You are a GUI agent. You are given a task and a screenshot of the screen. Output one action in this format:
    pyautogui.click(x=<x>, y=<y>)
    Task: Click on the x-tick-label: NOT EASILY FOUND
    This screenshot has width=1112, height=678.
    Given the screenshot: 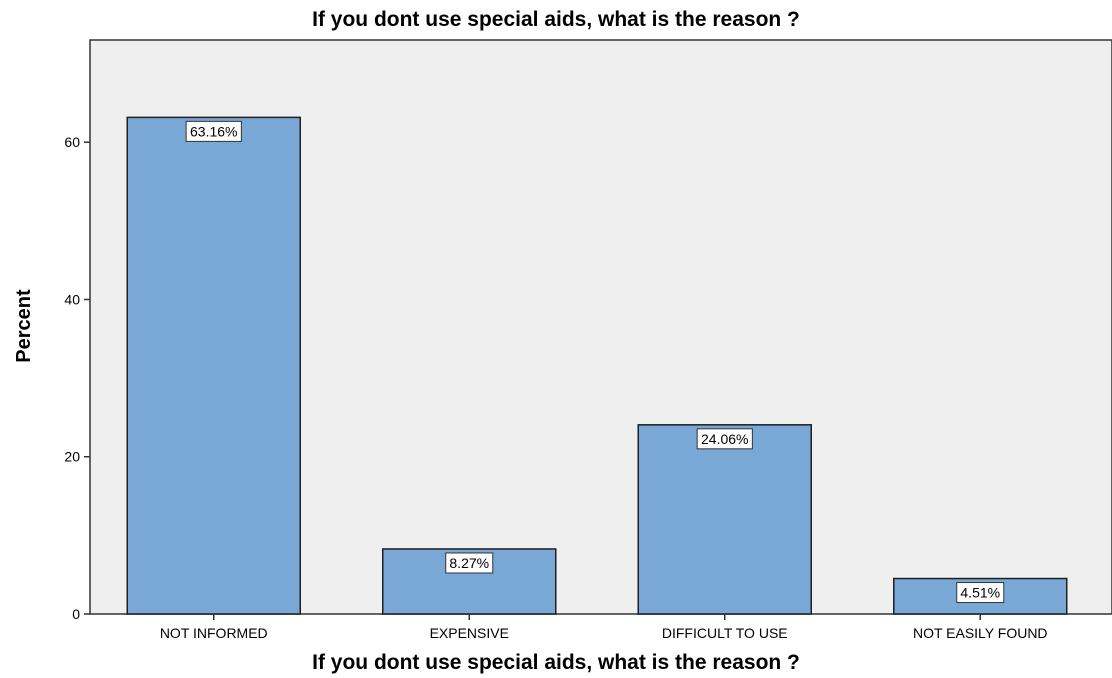 What is the action you would take?
    pyautogui.click(x=980, y=633)
    